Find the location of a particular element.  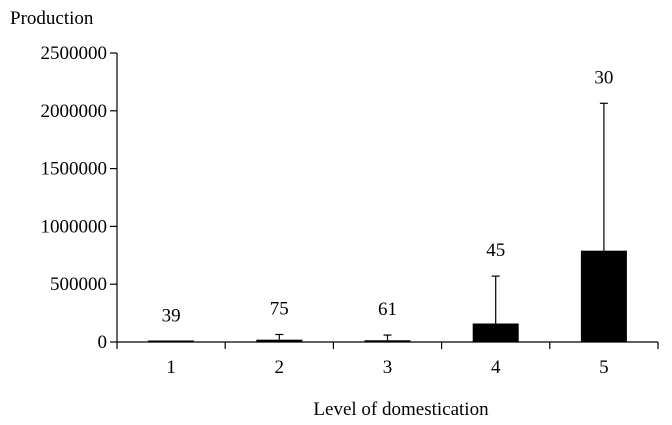

x-tick-label: 5 is located at coordinates (604, 367).